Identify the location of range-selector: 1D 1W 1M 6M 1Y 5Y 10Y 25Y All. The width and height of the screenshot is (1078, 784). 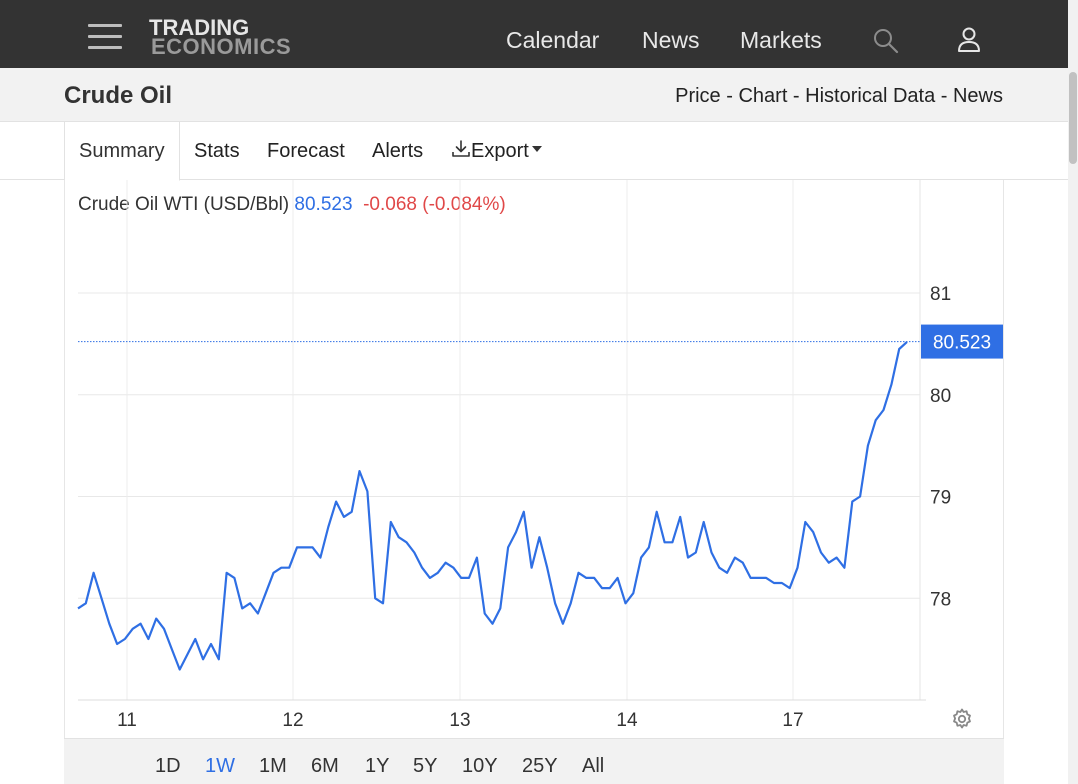
(534, 761).